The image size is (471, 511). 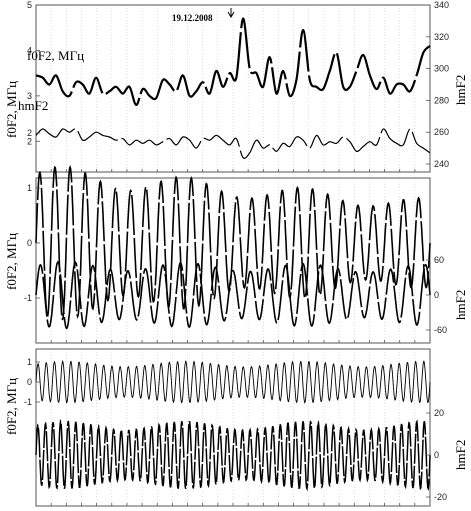 What do you see at coordinates (233, 62) in the screenshot?
I see `f0f2-series-line` at bounding box center [233, 62].